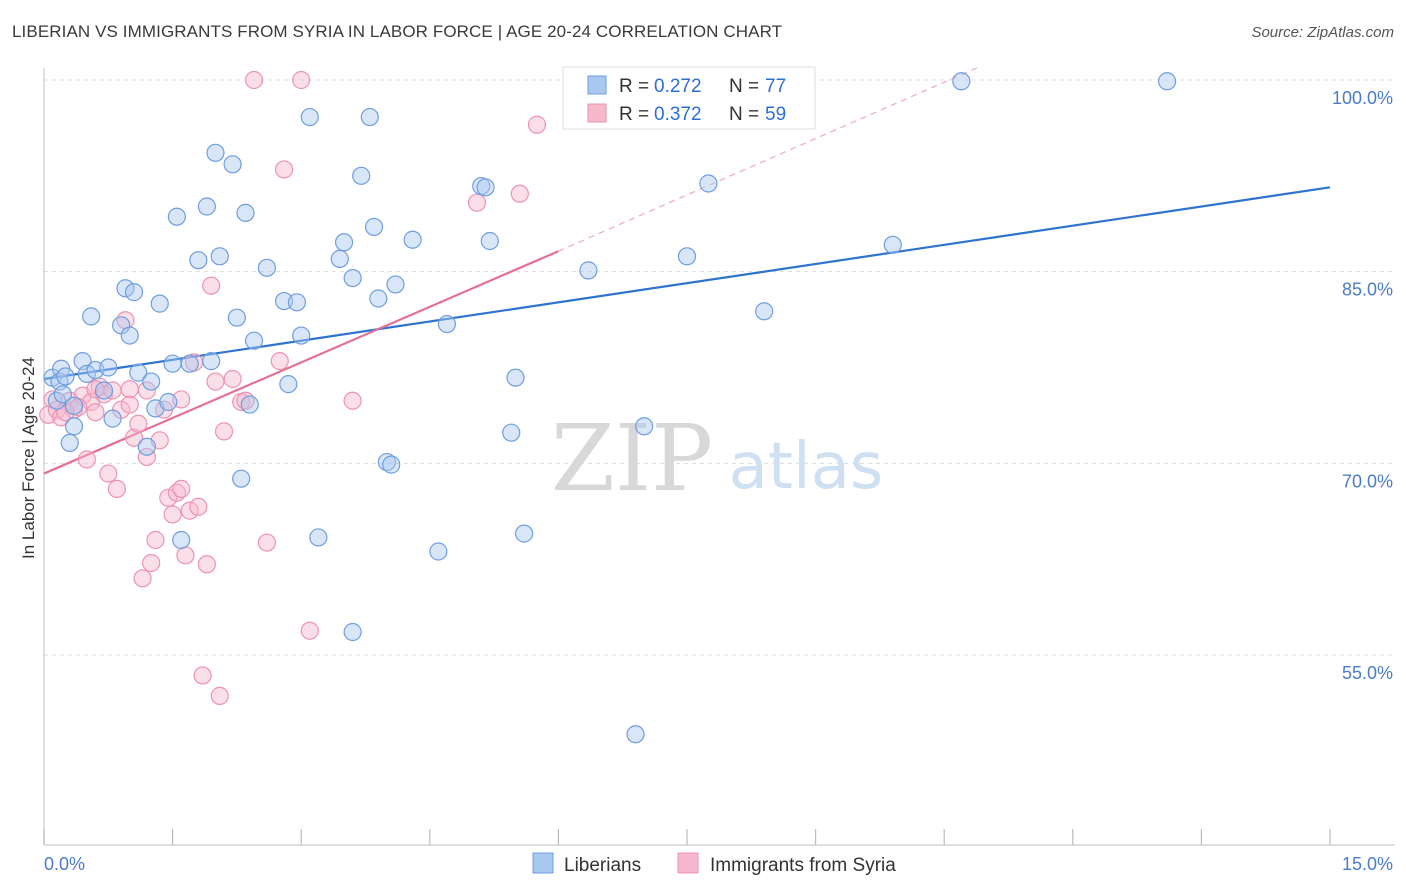 The width and height of the screenshot is (1406, 892). I want to click on legend-r-value-1: 0.272, so click(678, 86).